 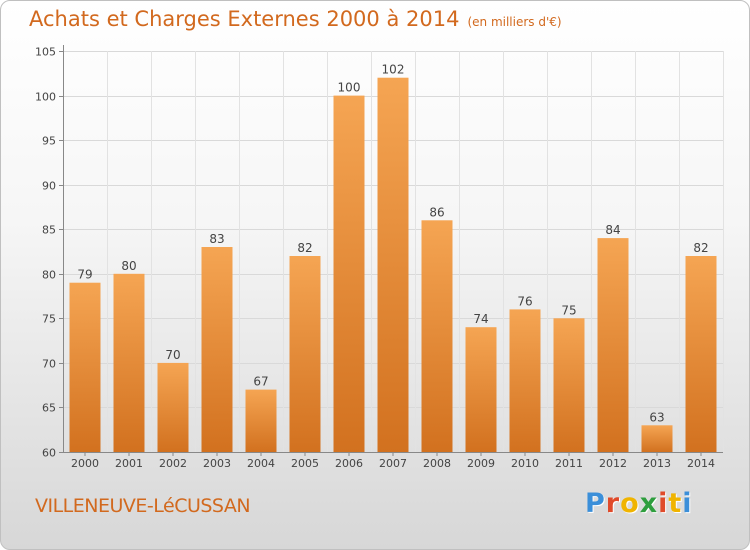 I want to click on bar-2011, so click(x=569, y=385).